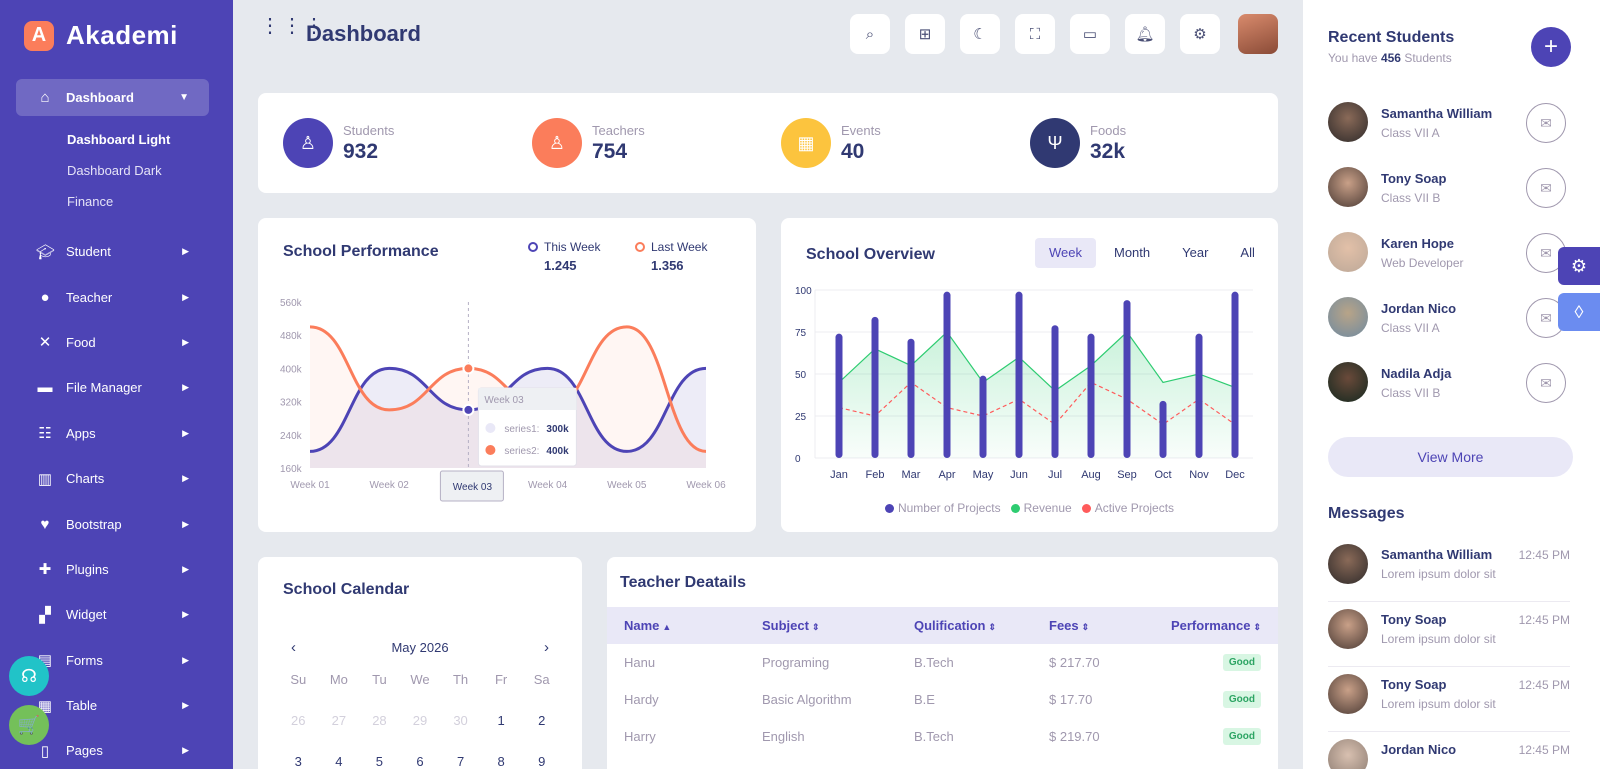 The image size is (1600, 769). Describe the element at coordinates (114, 170) in the screenshot. I see `subnav-dashboard-dark: Dashboard Dark` at that location.